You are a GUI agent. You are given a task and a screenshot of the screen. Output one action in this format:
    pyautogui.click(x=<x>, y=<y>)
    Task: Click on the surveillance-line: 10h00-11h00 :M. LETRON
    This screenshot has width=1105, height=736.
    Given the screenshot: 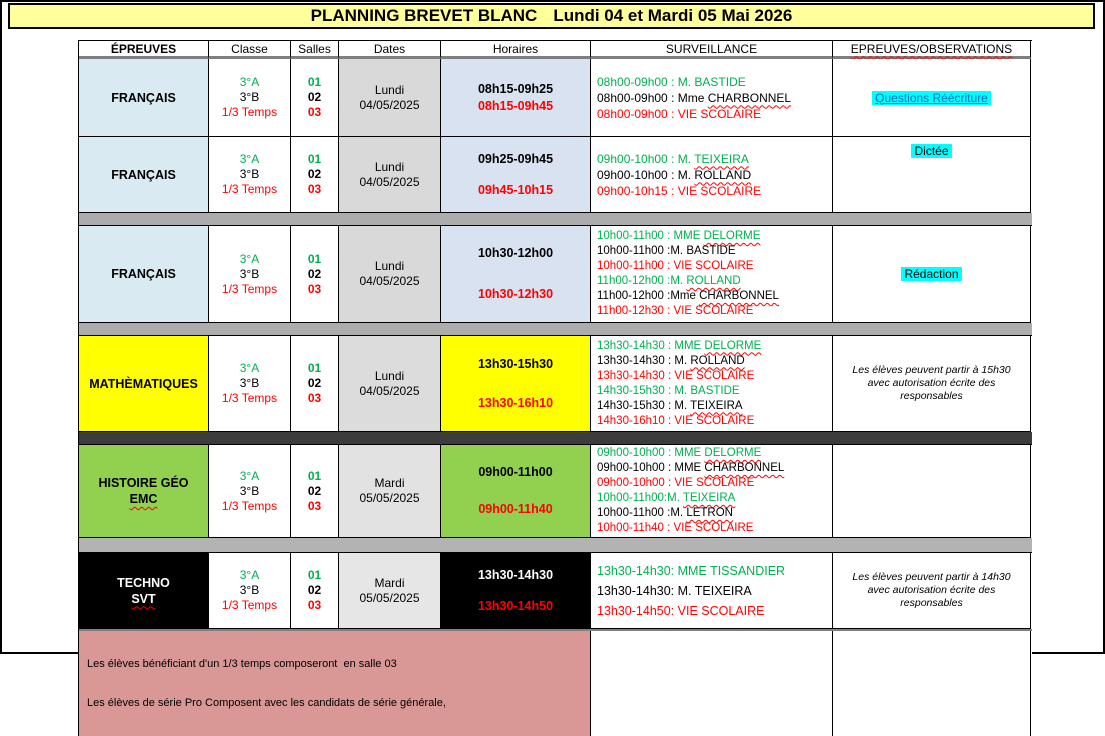 What is the action you would take?
    pyautogui.click(x=665, y=513)
    